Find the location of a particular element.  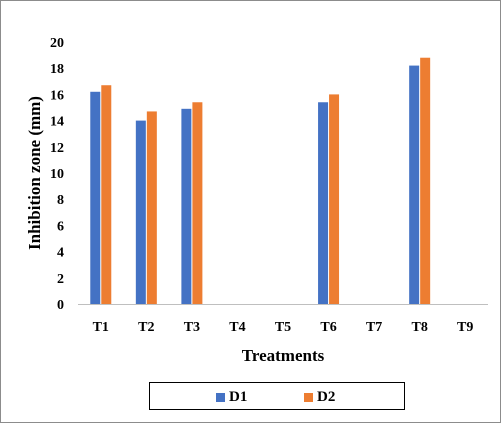

x-tick-label: T1 is located at coordinates (101, 327).